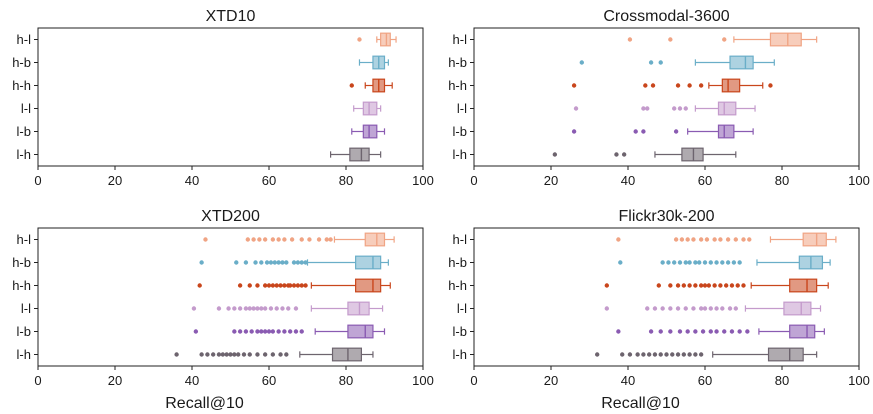  Describe the element at coordinates (782, 380) in the screenshot. I see `x-tick-label: 80` at that location.